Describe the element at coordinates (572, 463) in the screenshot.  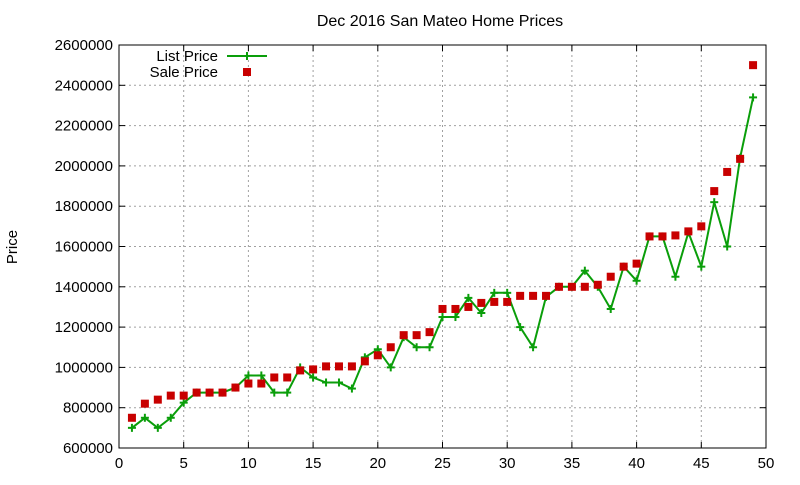
I see `x-tick-label: 35` at that location.